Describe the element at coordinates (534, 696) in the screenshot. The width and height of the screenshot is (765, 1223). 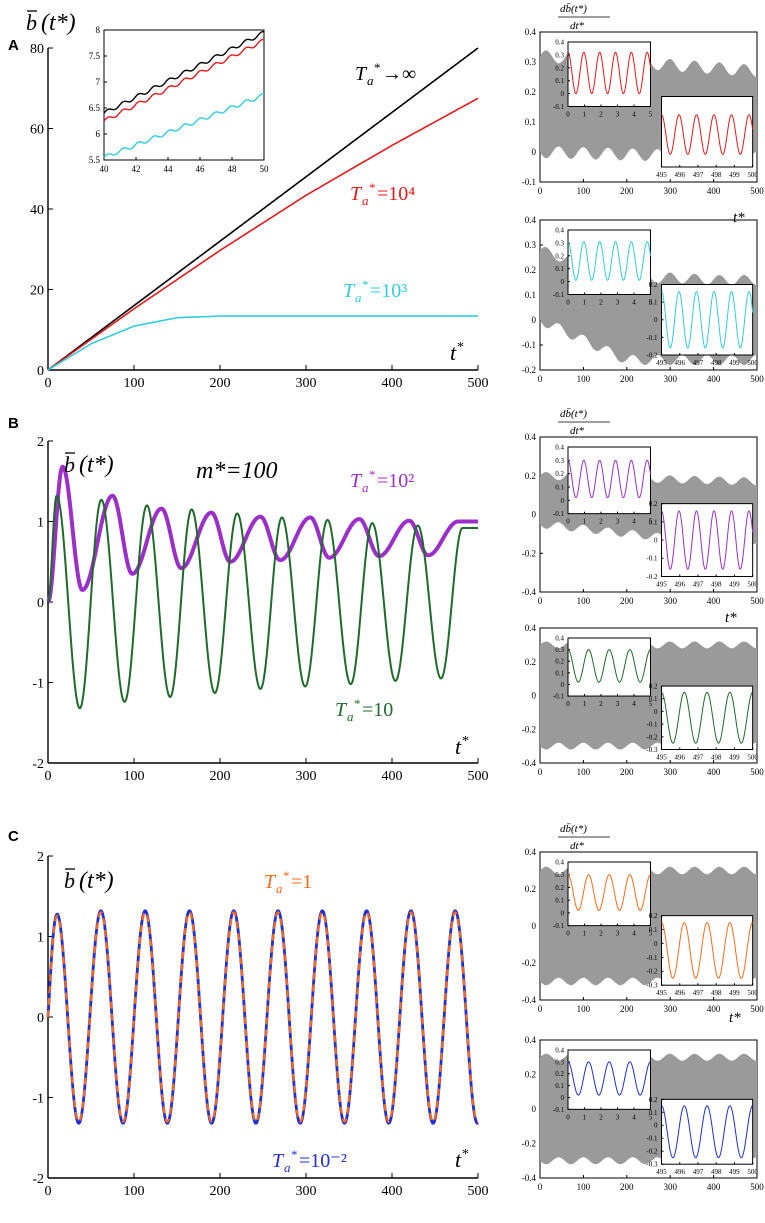
I see `small-b2-ytick-label: 0` at that location.